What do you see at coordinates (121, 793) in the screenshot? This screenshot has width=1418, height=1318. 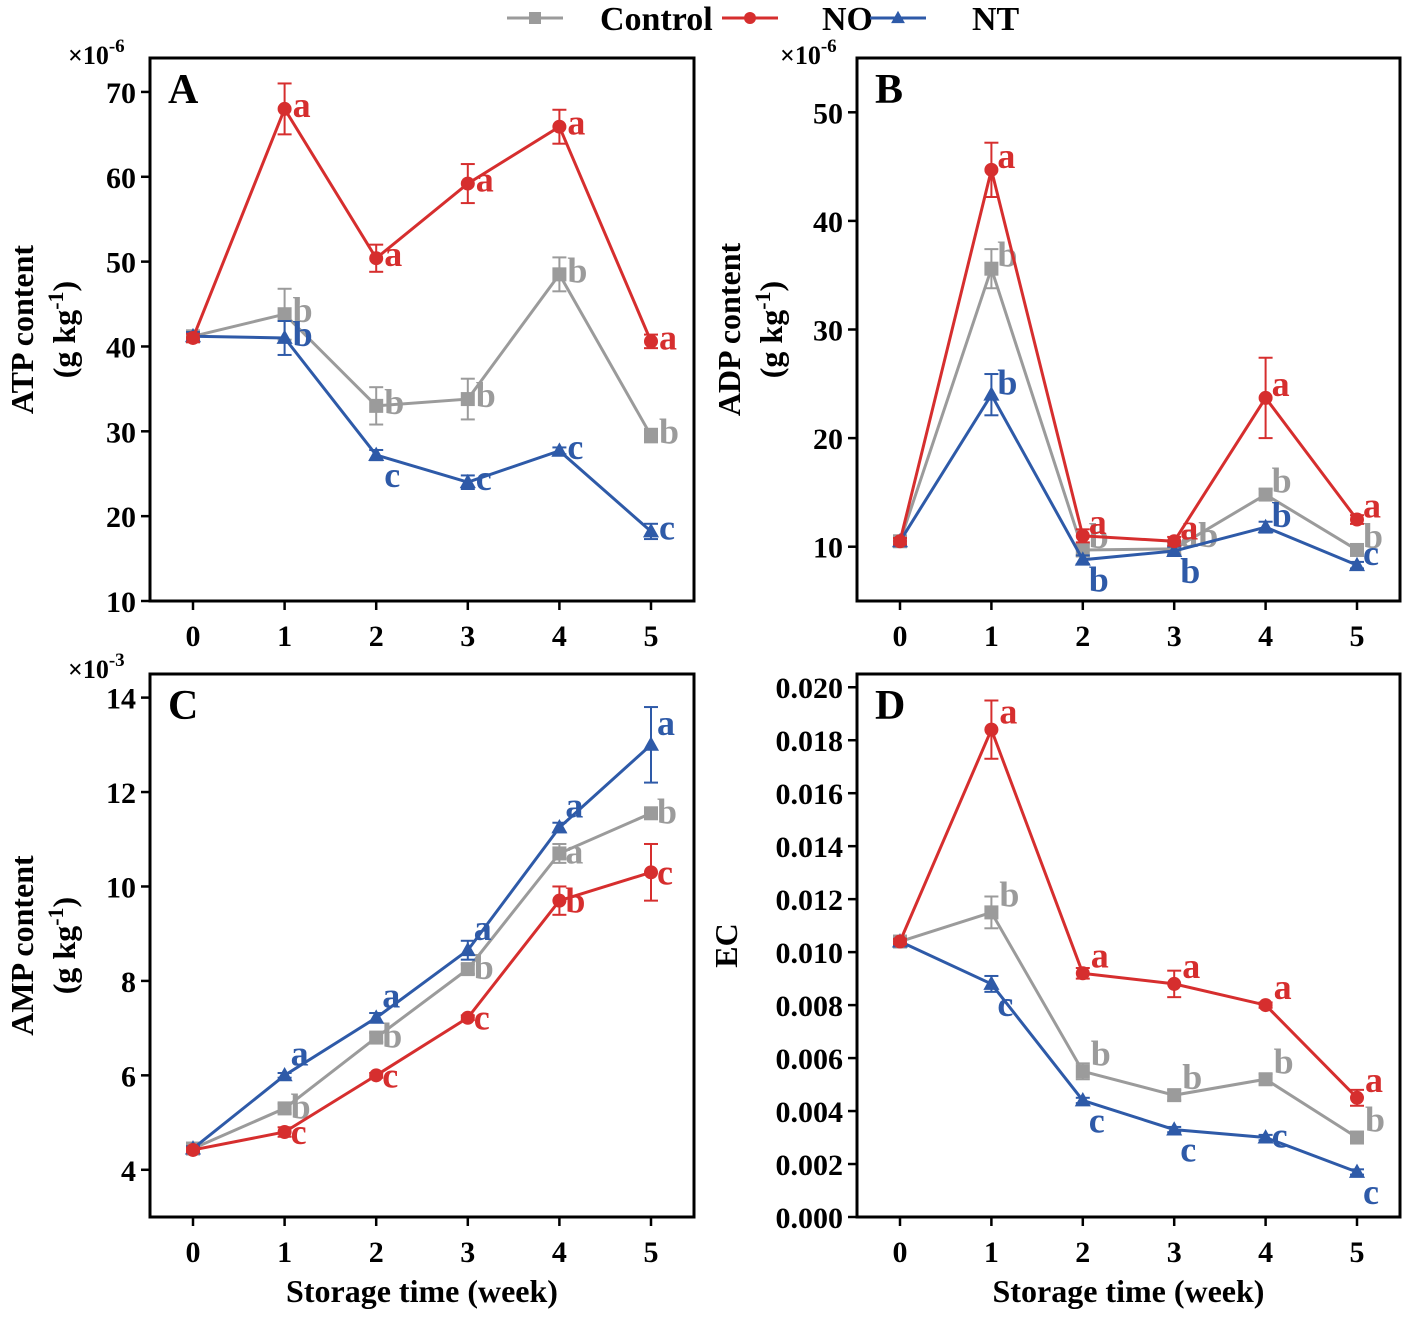 I see `y-tick-label: 12` at bounding box center [121, 793].